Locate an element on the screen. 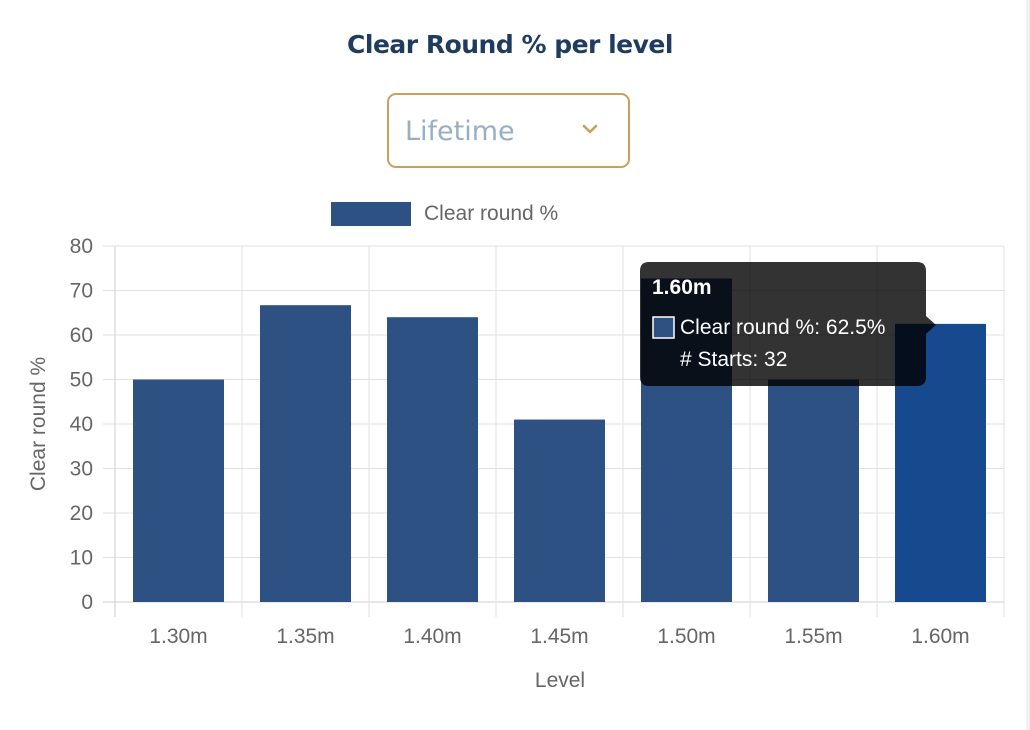 This screenshot has width=1030, height=730. tooltip-swatch is located at coordinates (663, 327).